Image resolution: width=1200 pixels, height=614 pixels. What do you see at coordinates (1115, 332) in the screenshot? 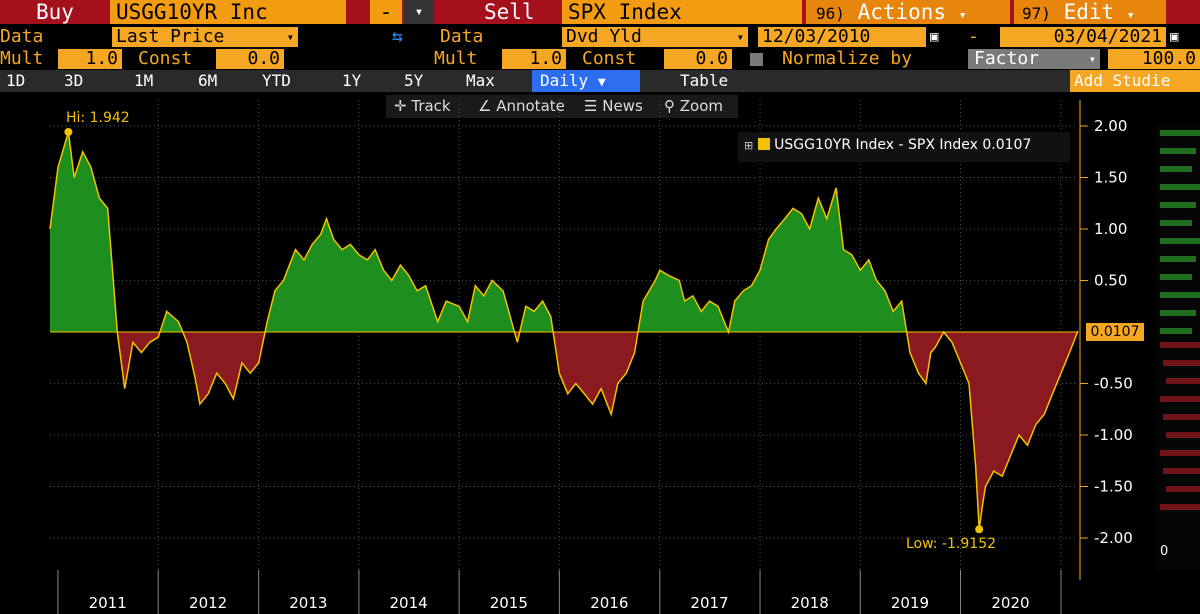
I see `last-value-tag: 0.0107` at bounding box center [1115, 332].